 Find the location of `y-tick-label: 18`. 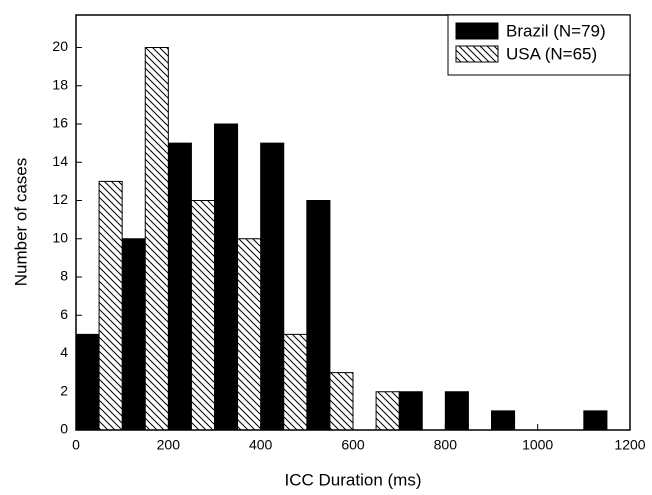

y-tick-label: 18 is located at coordinates (60, 84).